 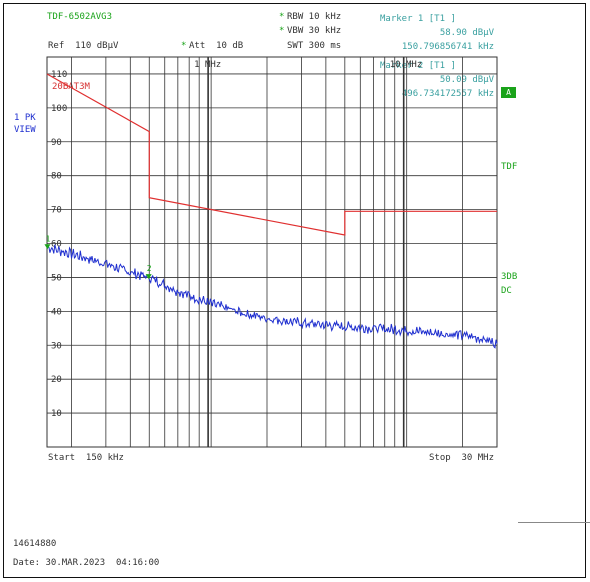 What do you see at coordinates (447, 47) in the screenshot?
I see `marker1-freq: 150.796856741 kHz` at bounding box center [447, 47].